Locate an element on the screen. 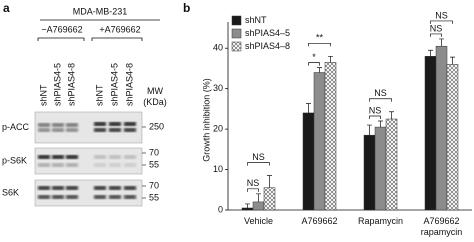 This screenshot has height=242, width=474. lane-label: shNT is located at coordinates (43, 95).